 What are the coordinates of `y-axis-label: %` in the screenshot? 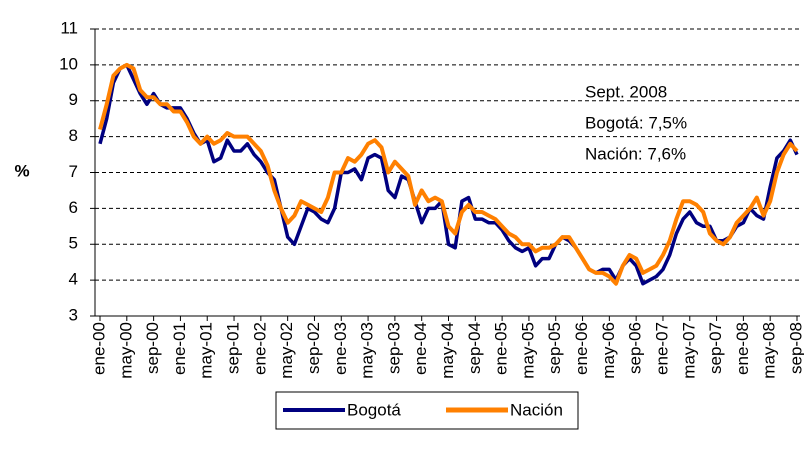 It's located at (21, 170).